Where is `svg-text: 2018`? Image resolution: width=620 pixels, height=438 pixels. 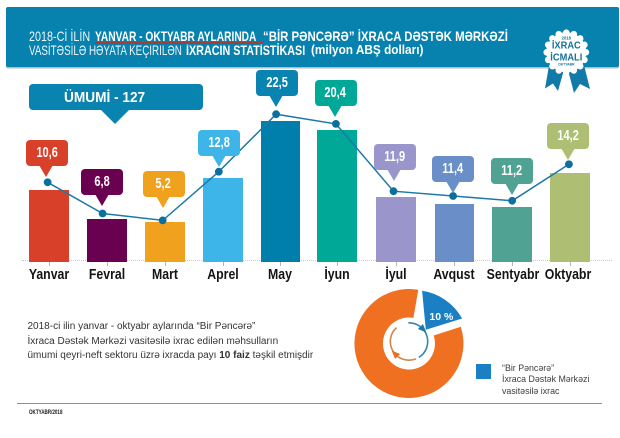
svg-text: 2018 is located at coordinates (567, 38).